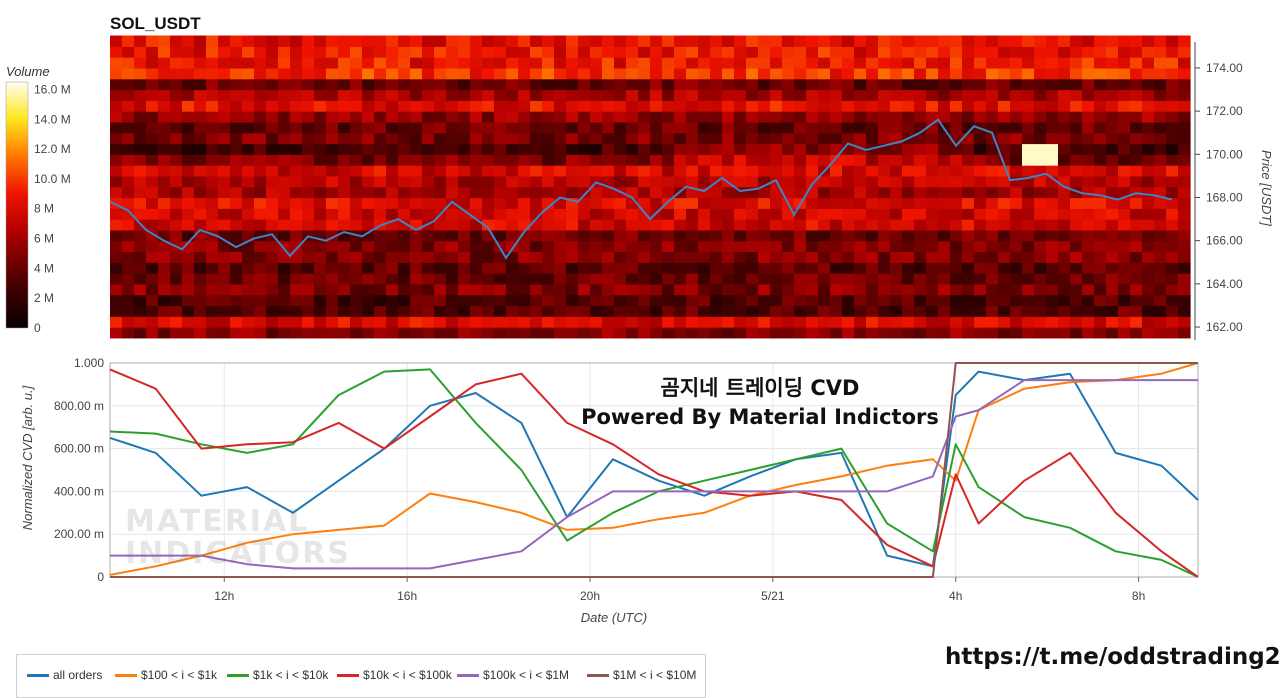 This screenshot has height=698, width=1280. What do you see at coordinates (277, 675) in the screenshot?
I see `legend-item: $1k < i < $10k` at bounding box center [277, 675].